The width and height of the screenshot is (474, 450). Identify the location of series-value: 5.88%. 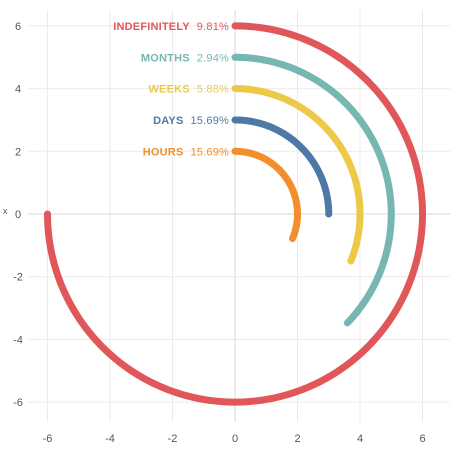
(213, 90).